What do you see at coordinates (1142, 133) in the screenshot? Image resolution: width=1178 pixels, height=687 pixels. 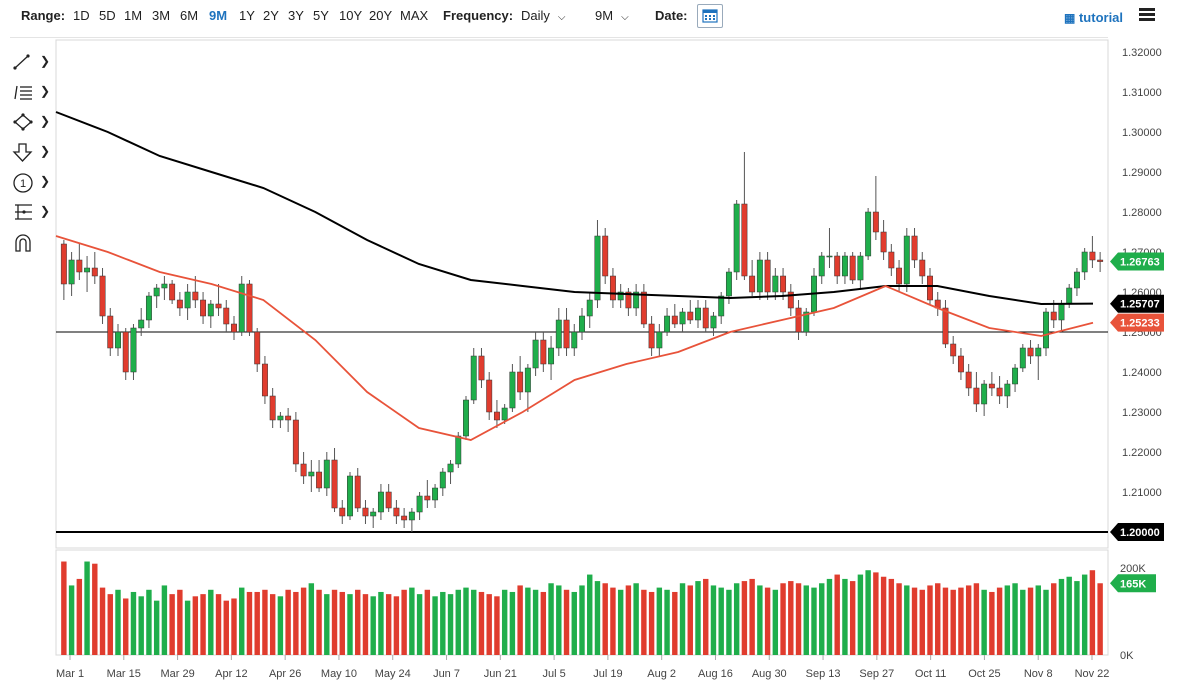 I see `y-tick-label: 1.30000` at bounding box center [1142, 133].